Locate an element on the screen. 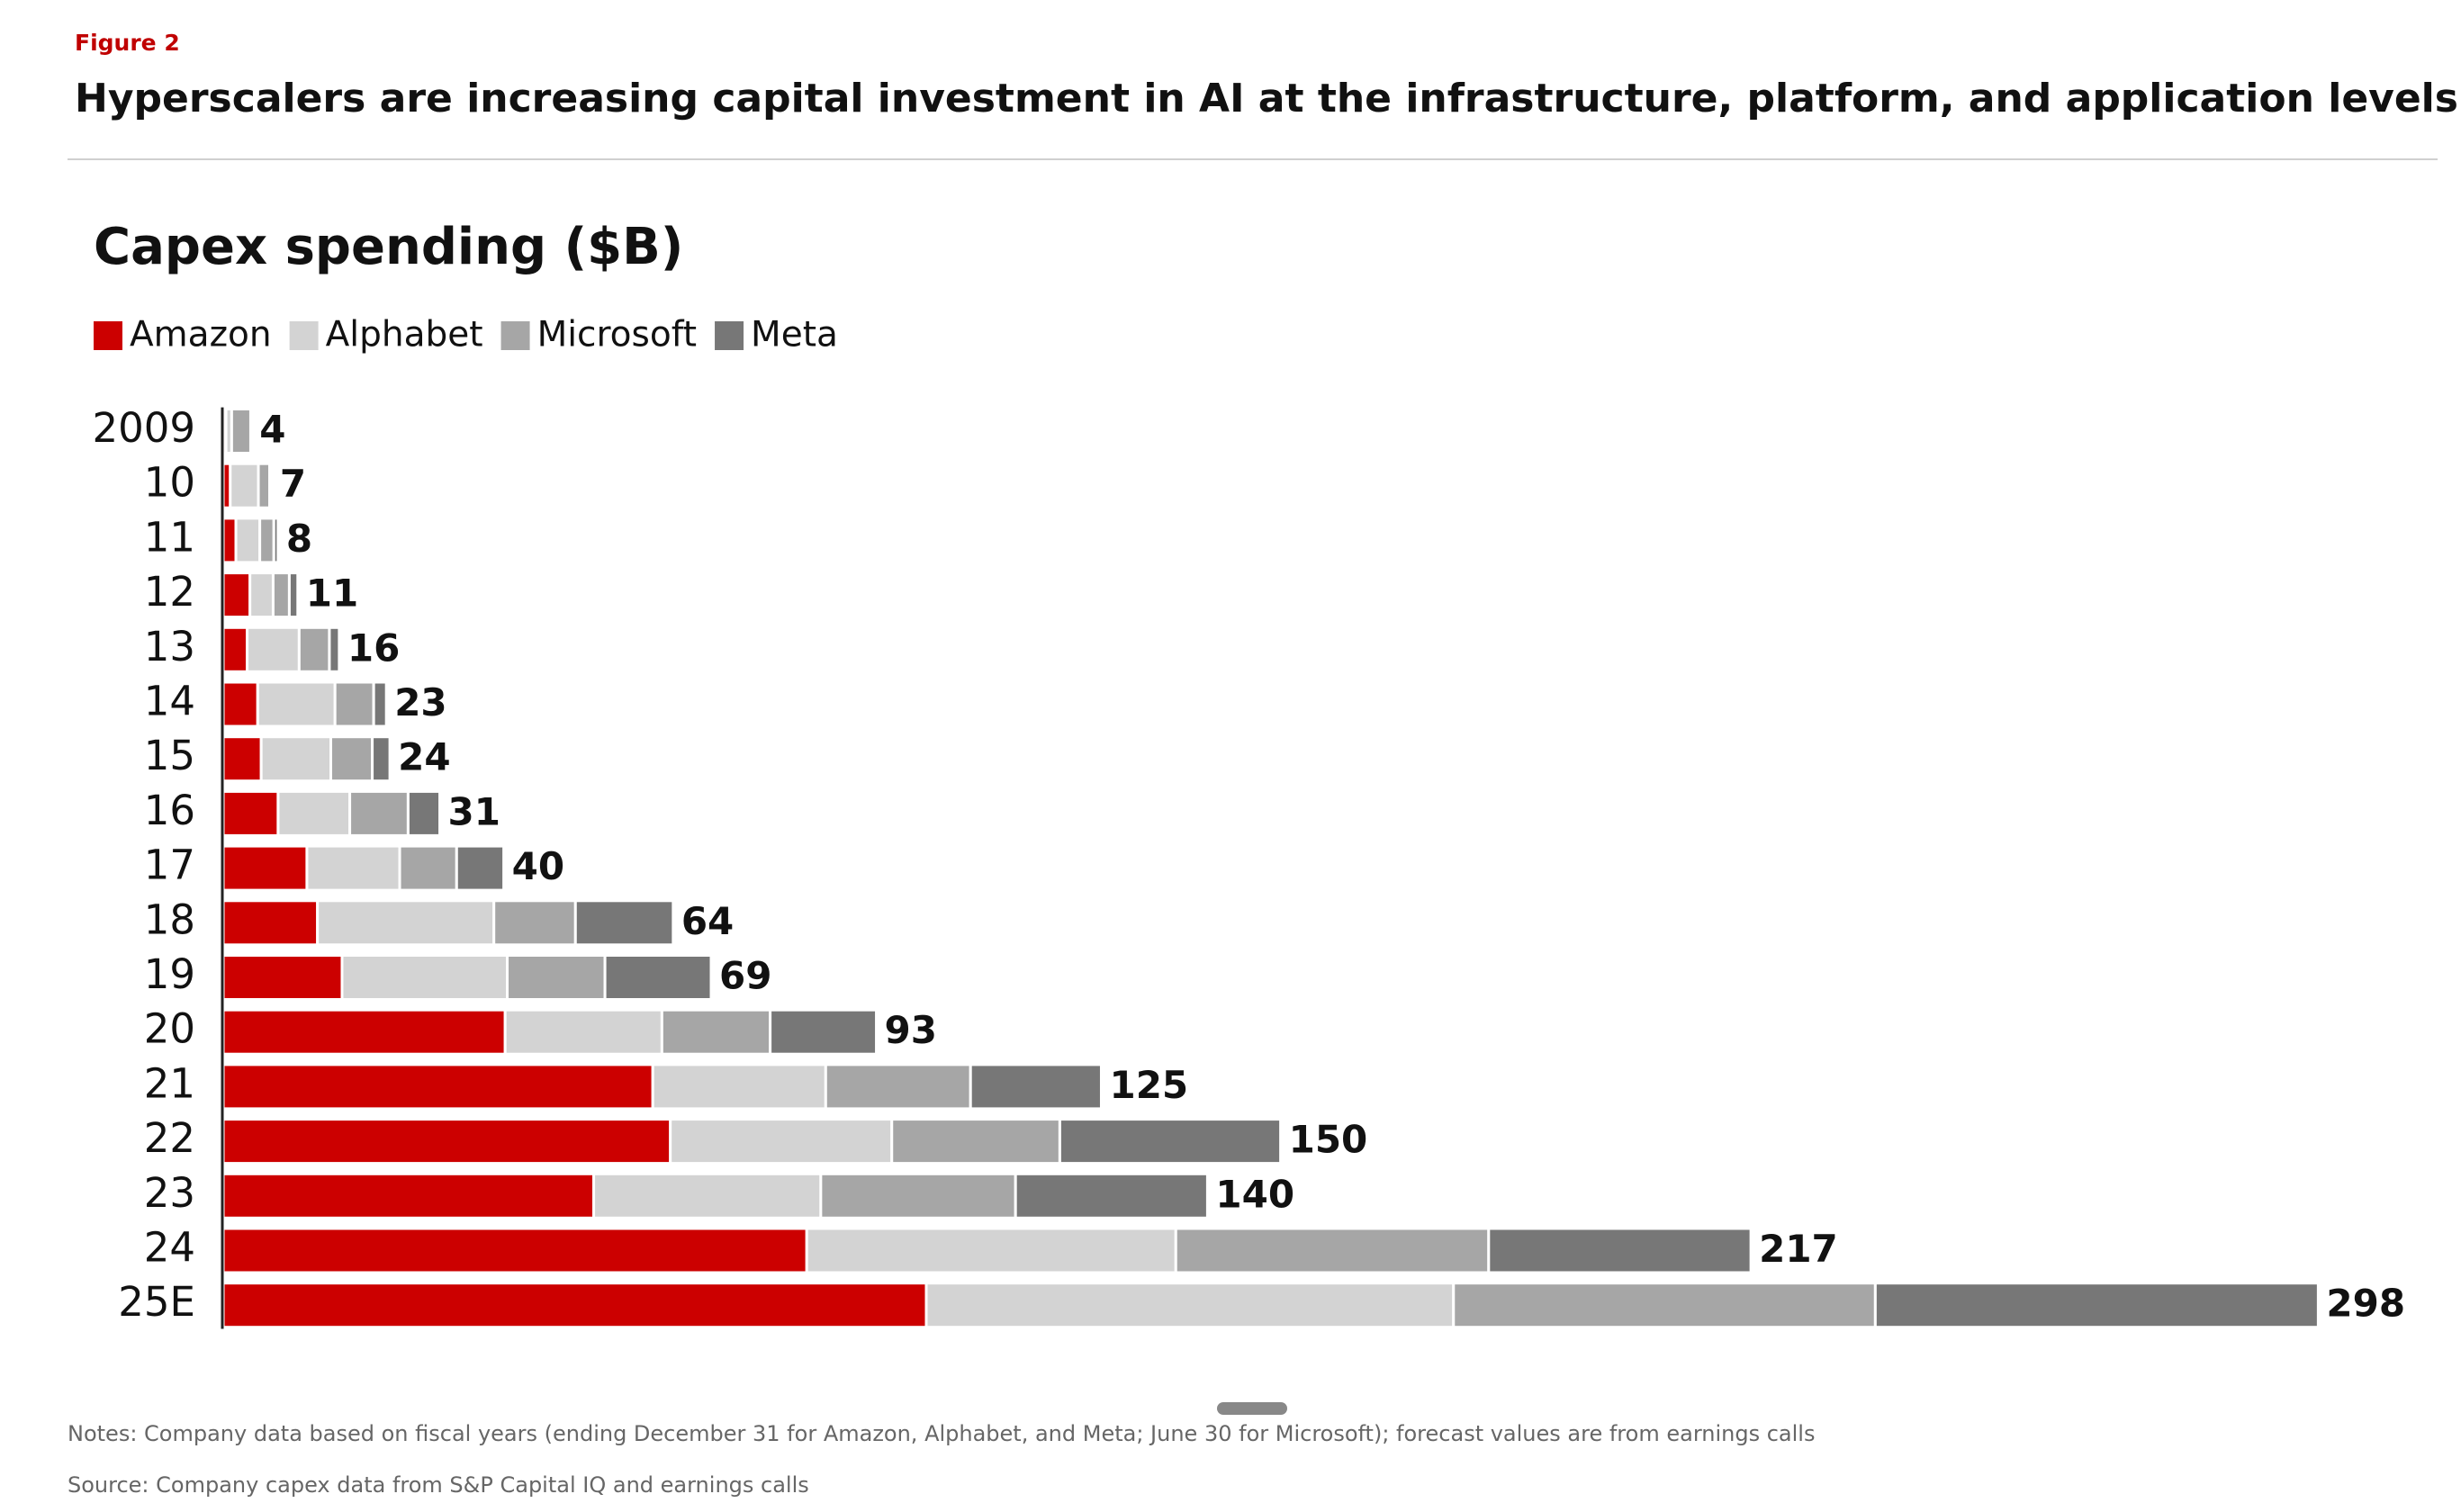  legend-label: Alphabet is located at coordinates (404, 335).